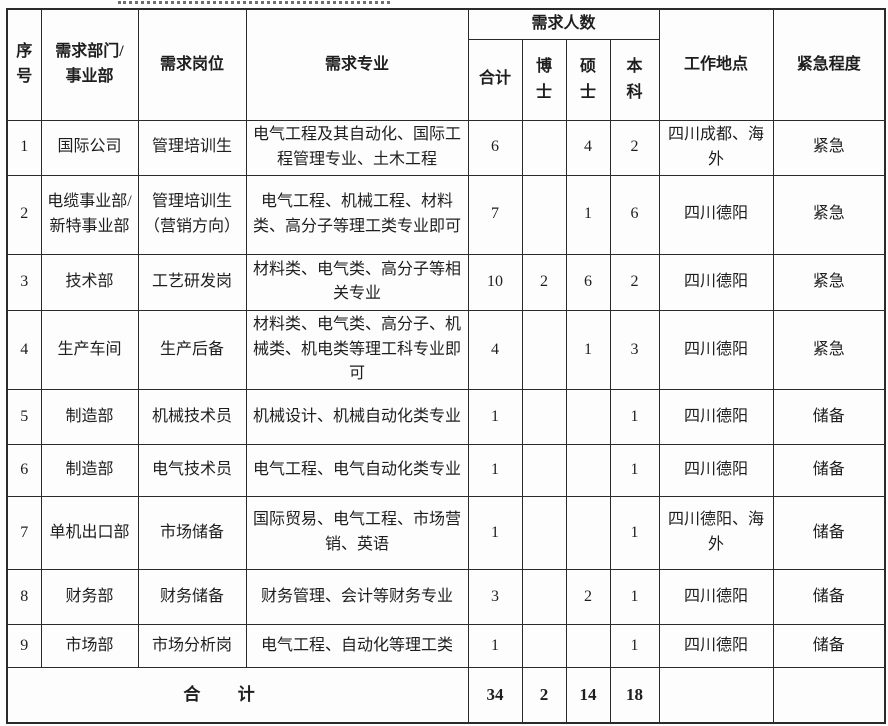 The width and height of the screenshot is (888, 726). I want to click on header-serial: 序号, so click(24, 64).